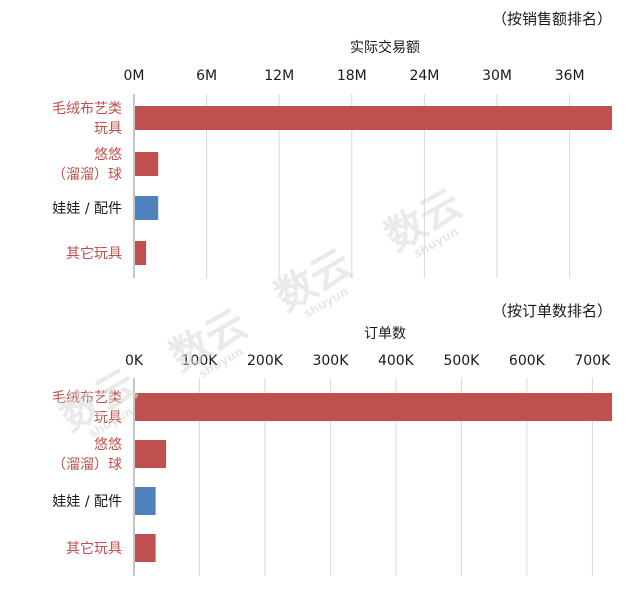 This screenshot has height=596, width=640. Describe the element at coordinates (330, 361) in the screenshot. I see `tick-label: 300K` at that location.